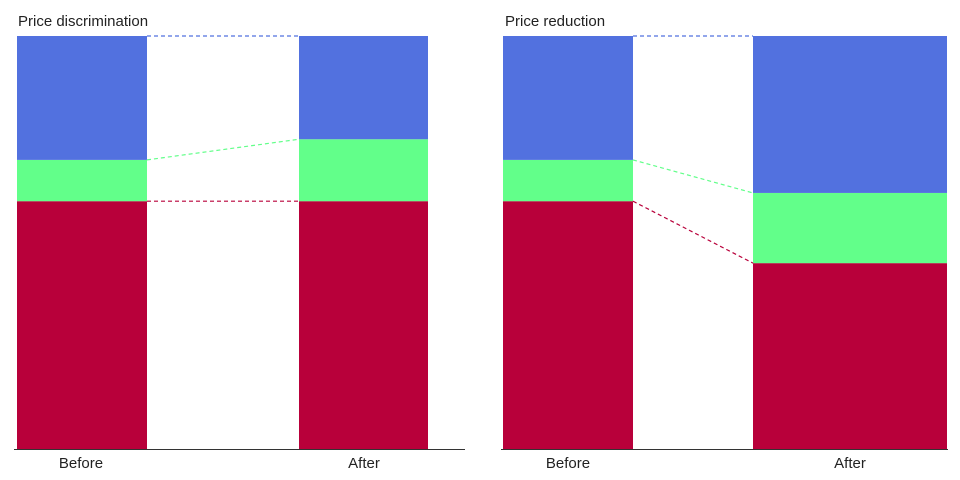 The width and height of the screenshot is (960, 480). Describe the element at coordinates (83, 21) in the screenshot. I see `chart-title-price-discrimination: Price discrimination` at that location.